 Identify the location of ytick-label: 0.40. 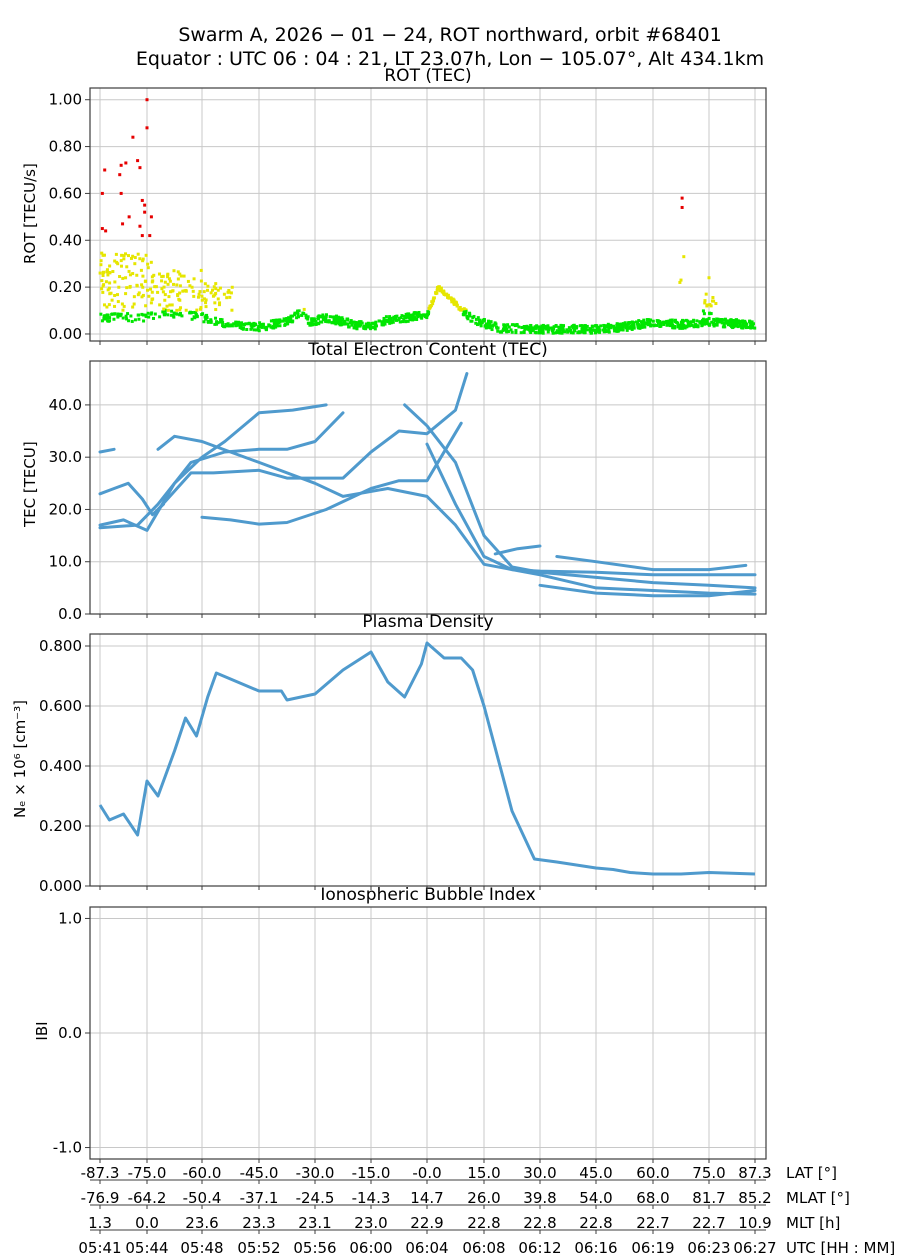
(65, 240).